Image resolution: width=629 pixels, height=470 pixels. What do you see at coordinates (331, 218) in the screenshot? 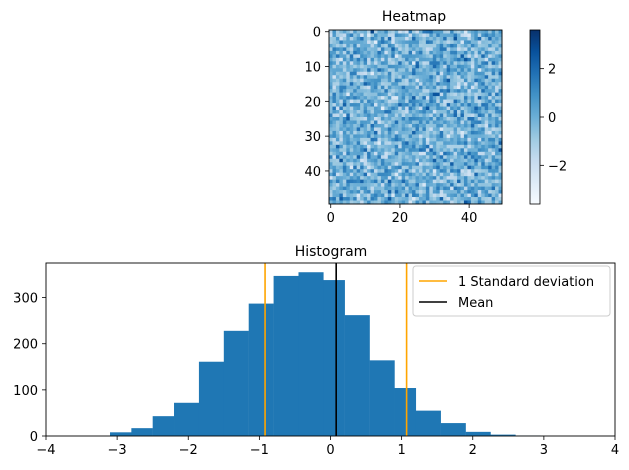
I see `heatmap-x-tick-label: 0` at bounding box center [331, 218].